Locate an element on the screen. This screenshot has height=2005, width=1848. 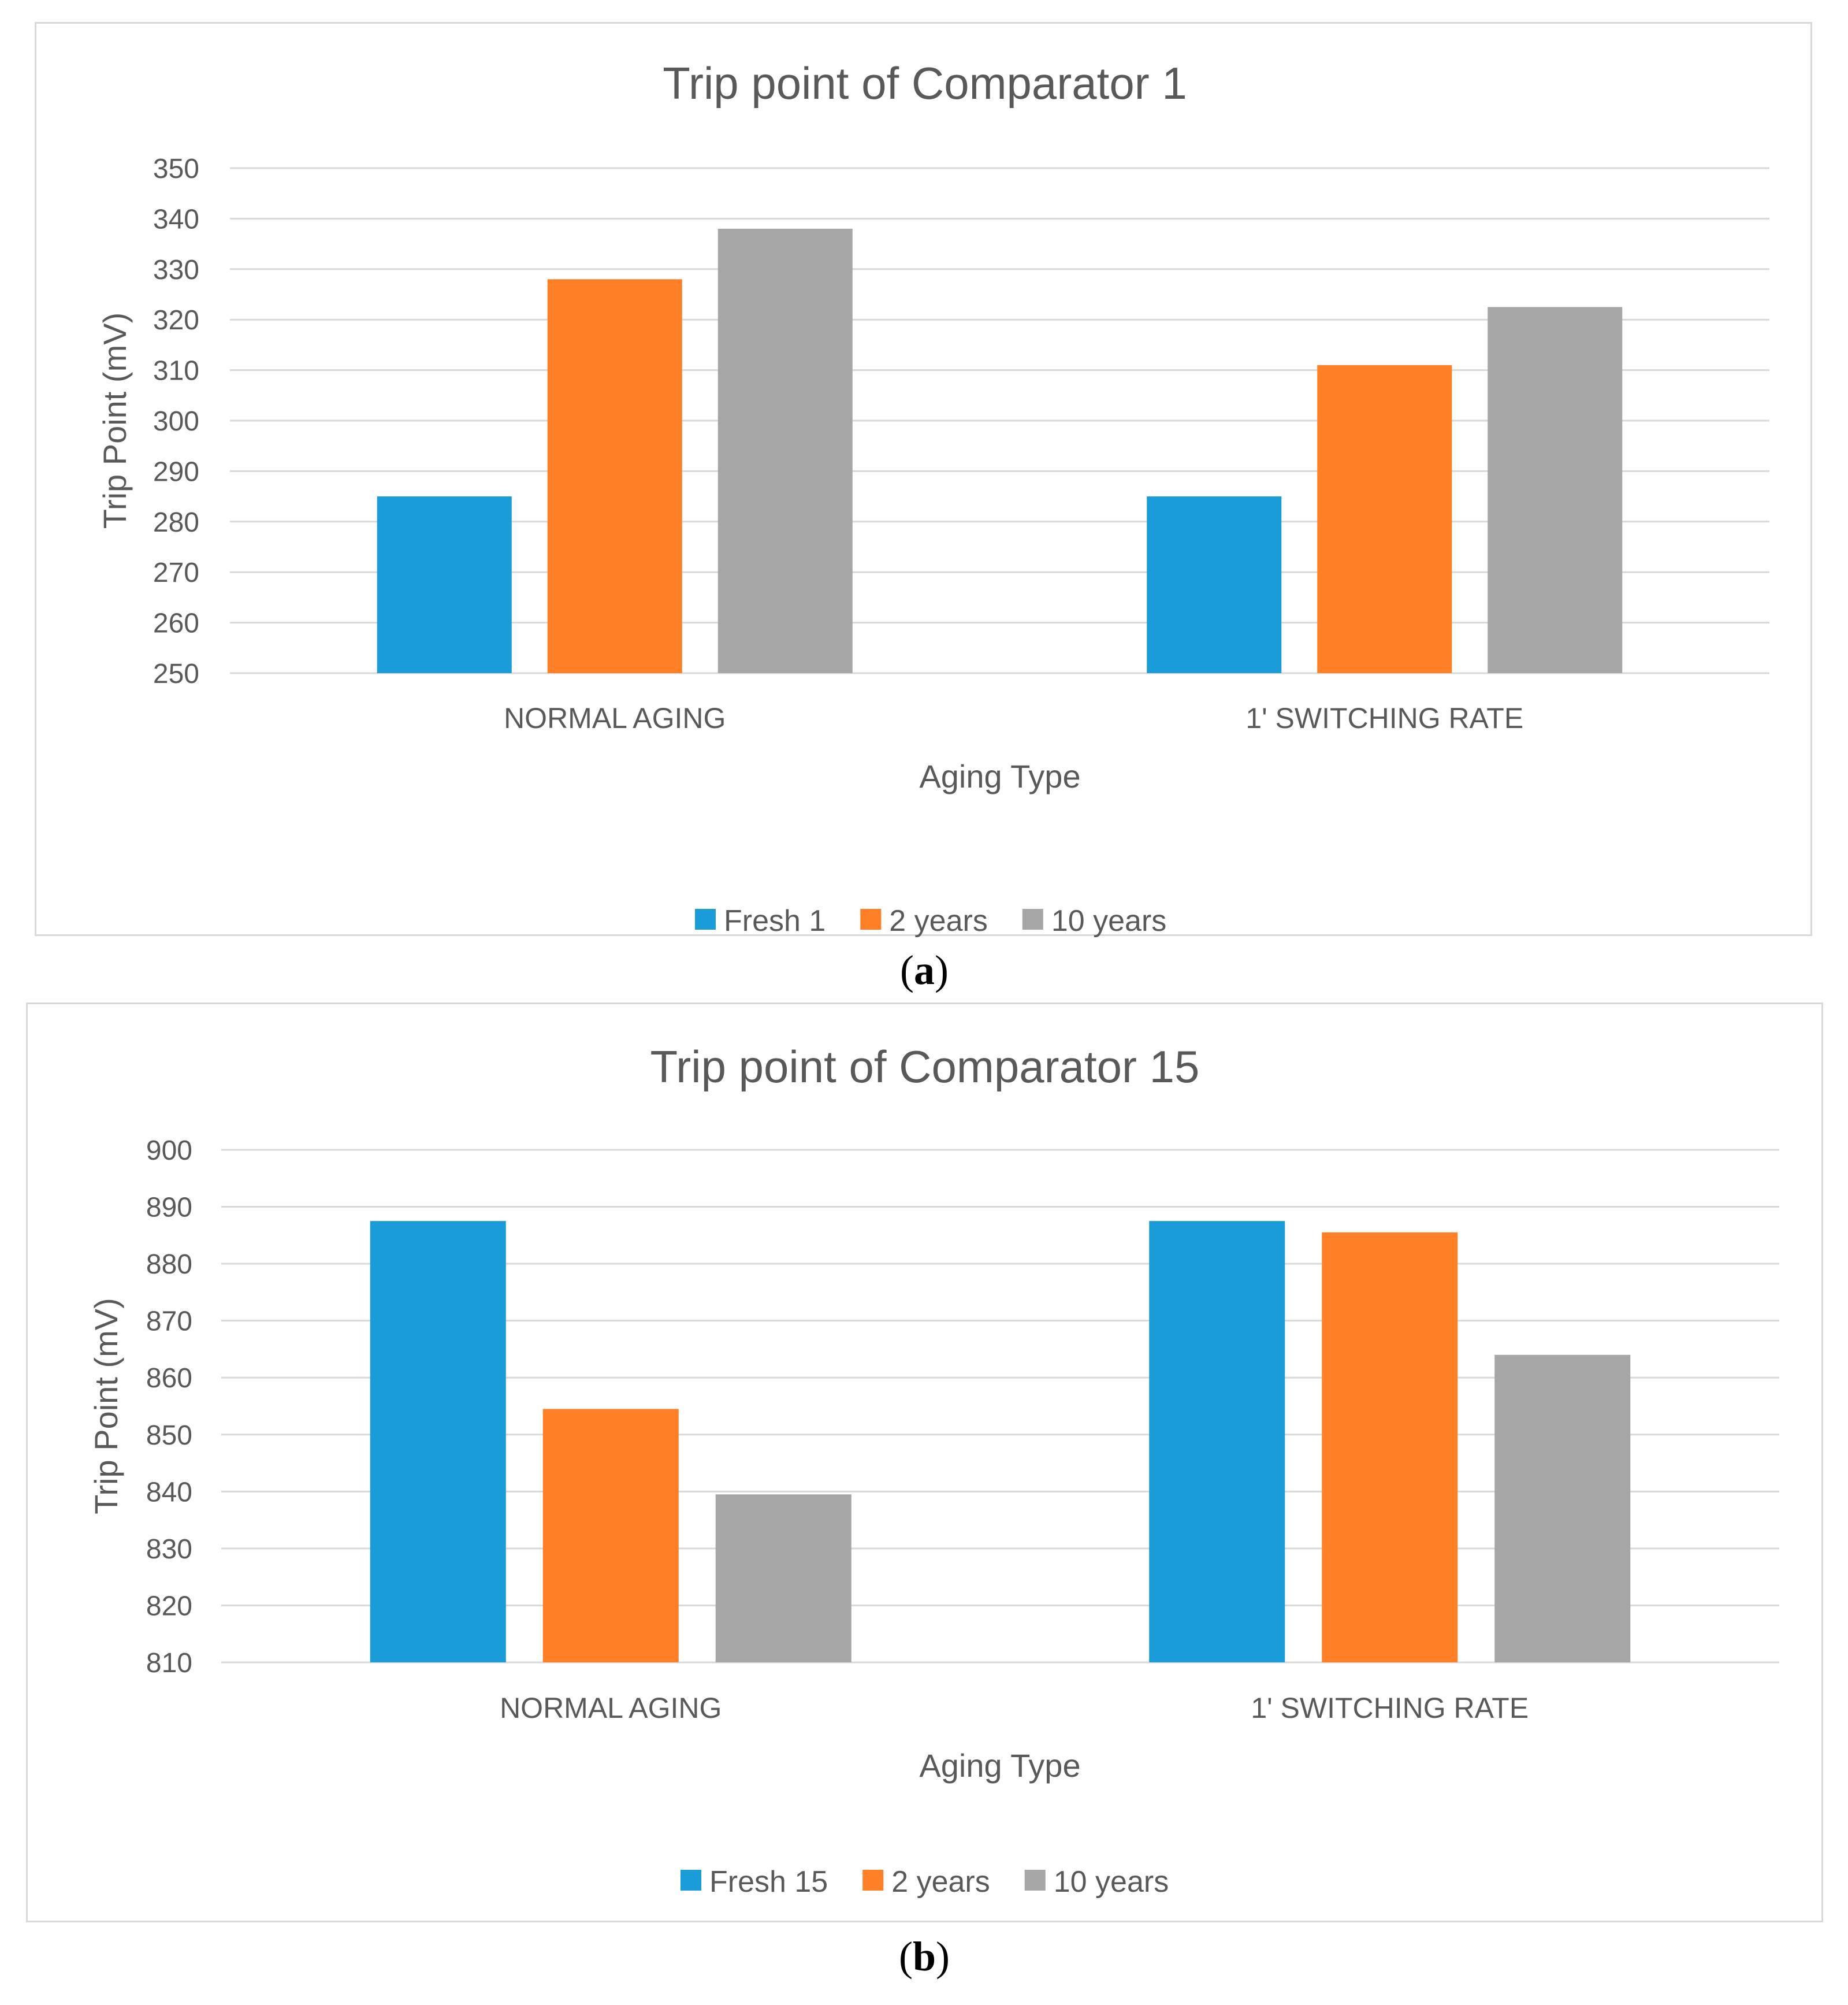
legend-label: Fresh 1 is located at coordinates (775, 921).